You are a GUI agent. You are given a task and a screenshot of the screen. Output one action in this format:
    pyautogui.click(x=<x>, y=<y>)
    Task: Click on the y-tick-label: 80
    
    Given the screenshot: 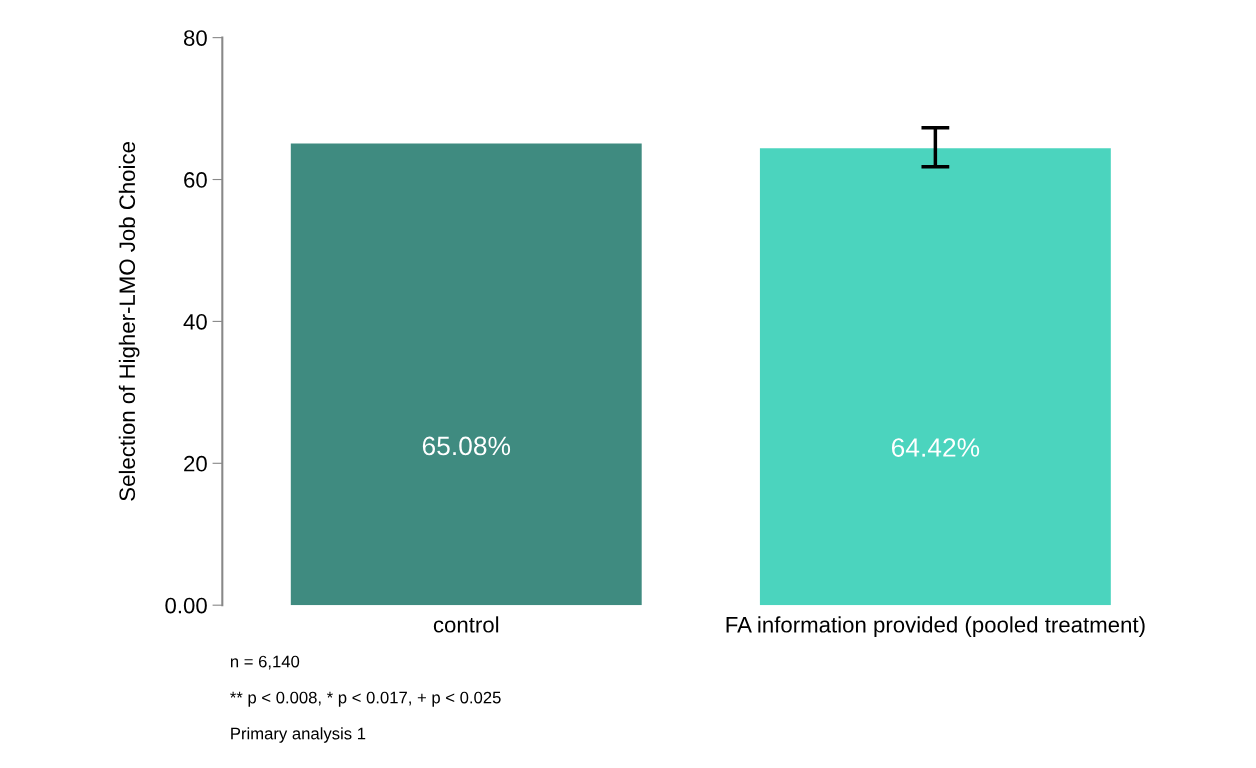 What is the action you would take?
    pyautogui.click(x=195, y=38)
    